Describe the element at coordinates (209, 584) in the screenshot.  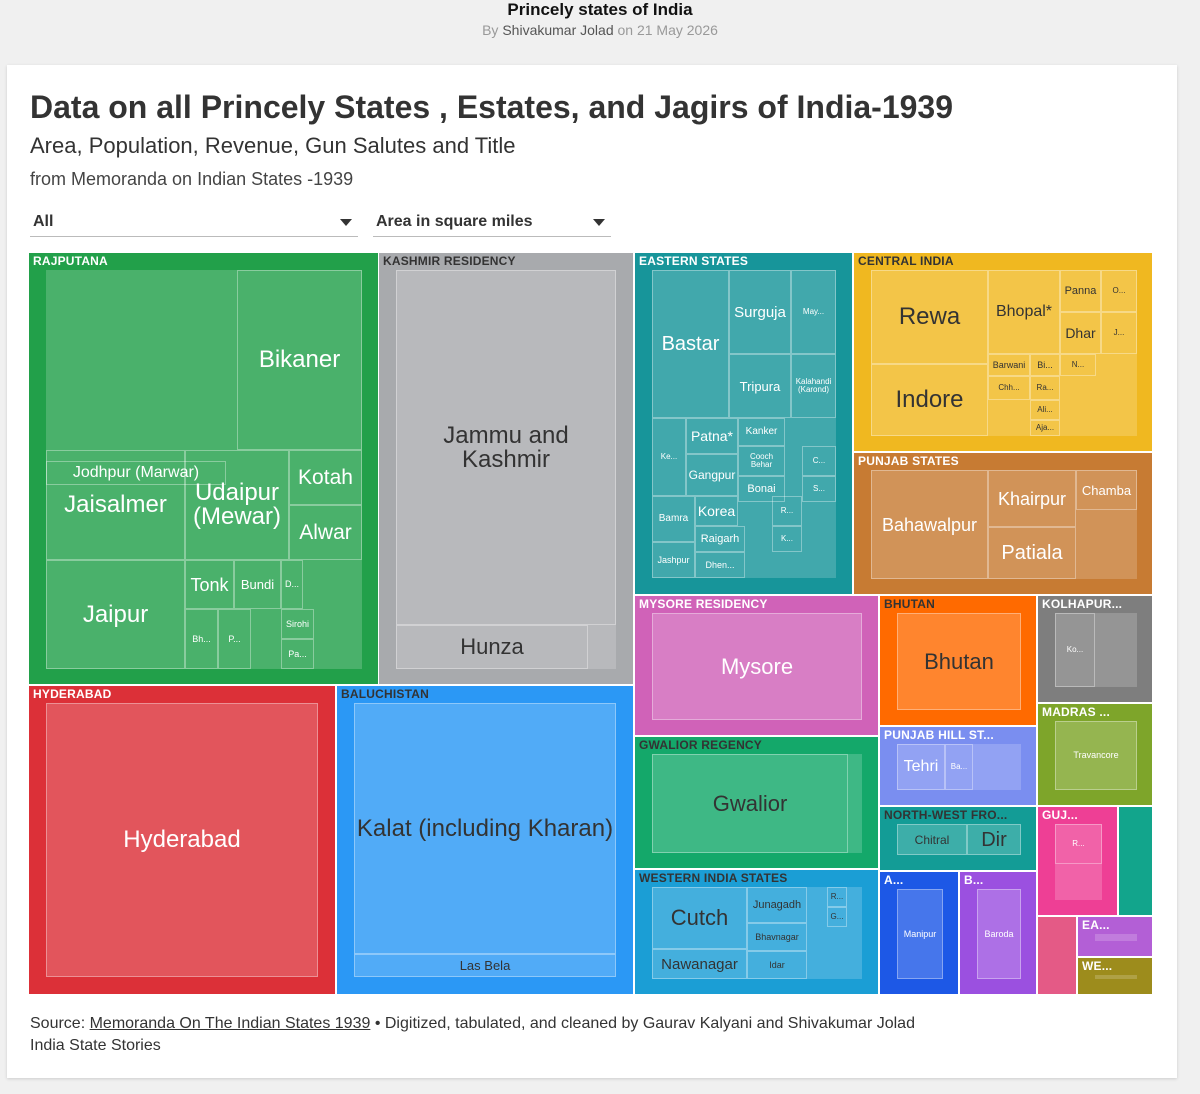
I see `treemap-leaf-tonk: Tonk` at that location.